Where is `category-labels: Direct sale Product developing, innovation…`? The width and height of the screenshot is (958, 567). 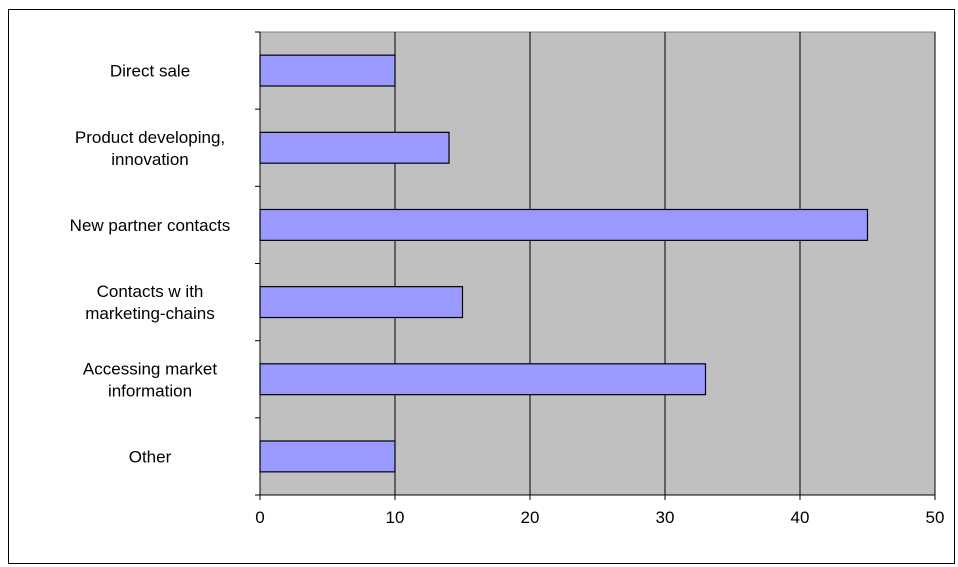
category-labels: Direct sale Product developing, innovation… is located at coordinates (150, 264).